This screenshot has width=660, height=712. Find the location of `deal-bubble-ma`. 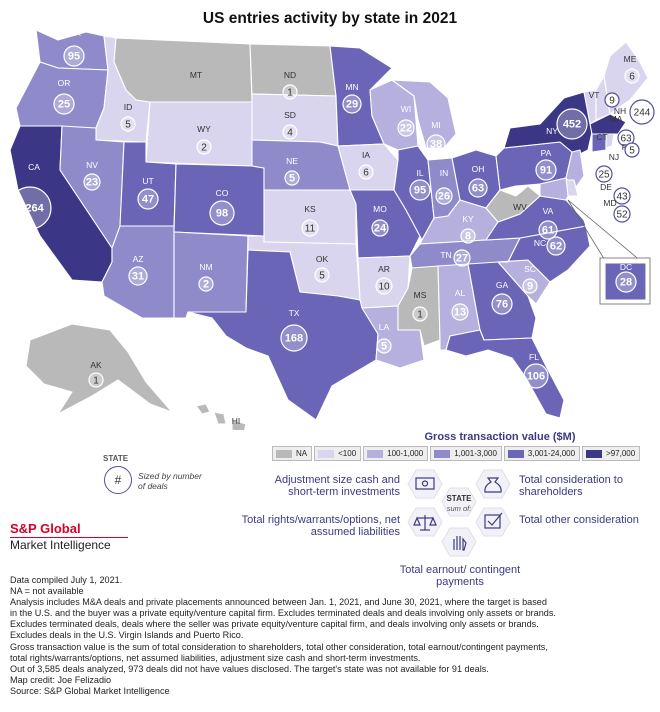

deal-bubble-ma is located at coordinates (642, 112).